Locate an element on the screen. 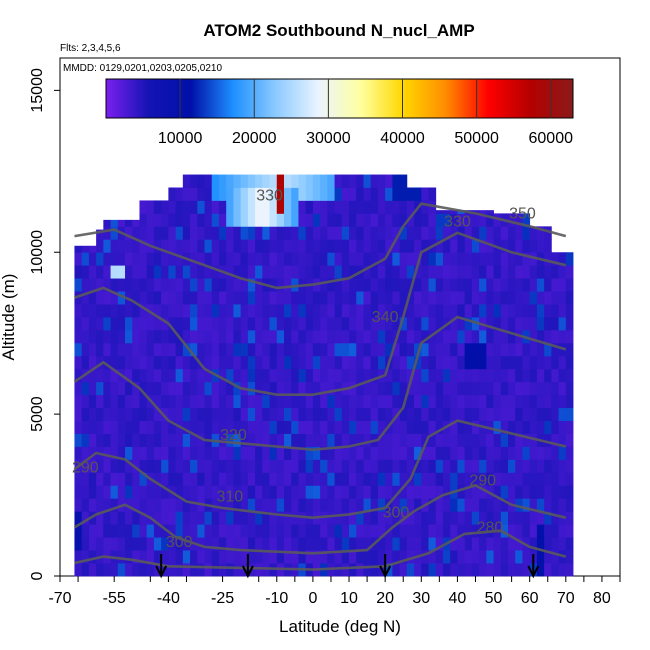 The width and height of the screenshot is (650, 650). colorbar-tick-label: 60000 is located at coordinates (551, 138).